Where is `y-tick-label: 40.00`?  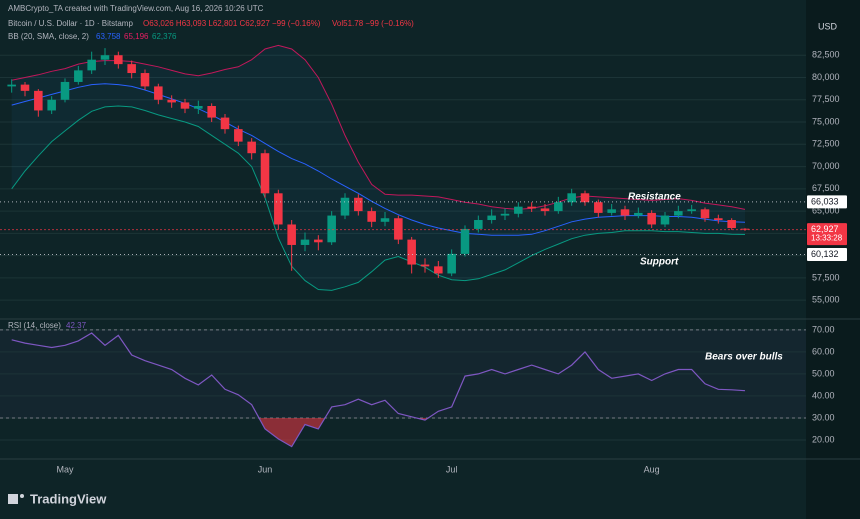
y-tick-label: 40.00 is located at coordinates (823, 395).